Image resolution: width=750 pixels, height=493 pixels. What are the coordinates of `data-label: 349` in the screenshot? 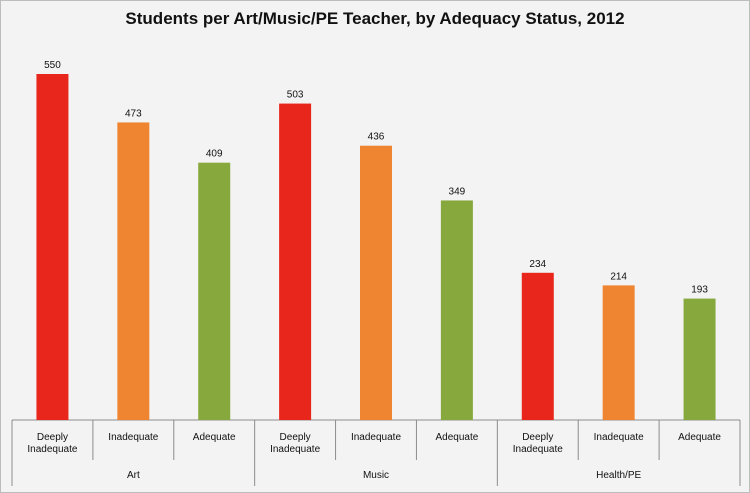 It's located at (457, 191).